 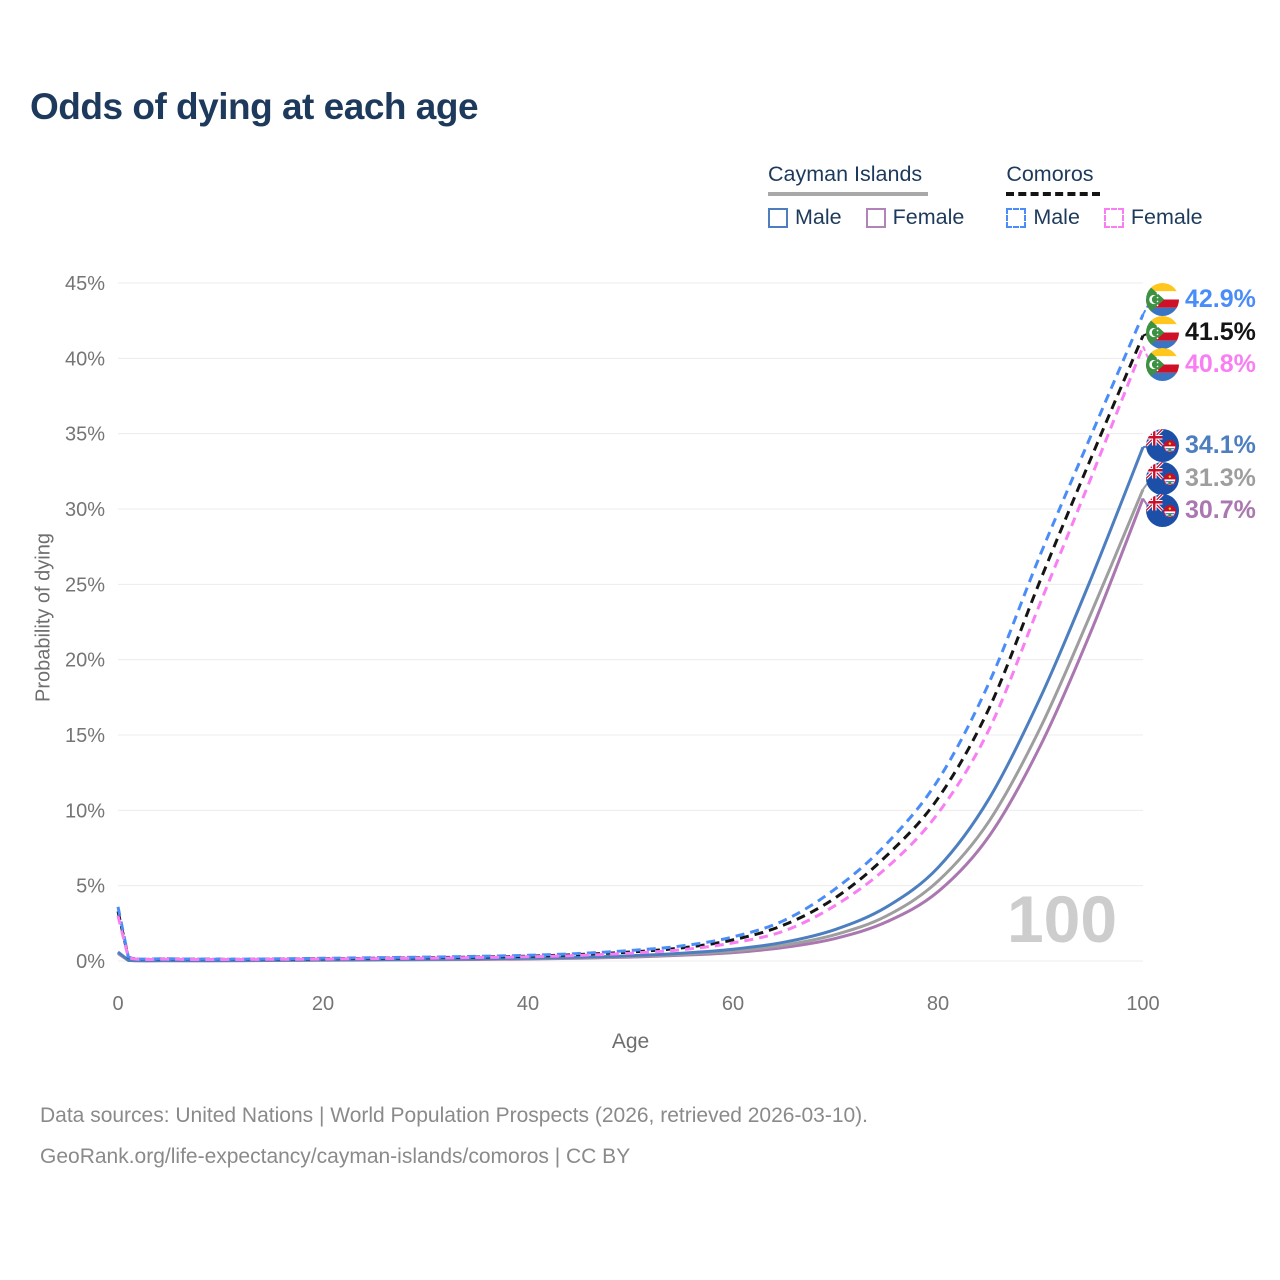 I want to click on legend-item-comoros-female: Female, so click(x=1153, y=217).